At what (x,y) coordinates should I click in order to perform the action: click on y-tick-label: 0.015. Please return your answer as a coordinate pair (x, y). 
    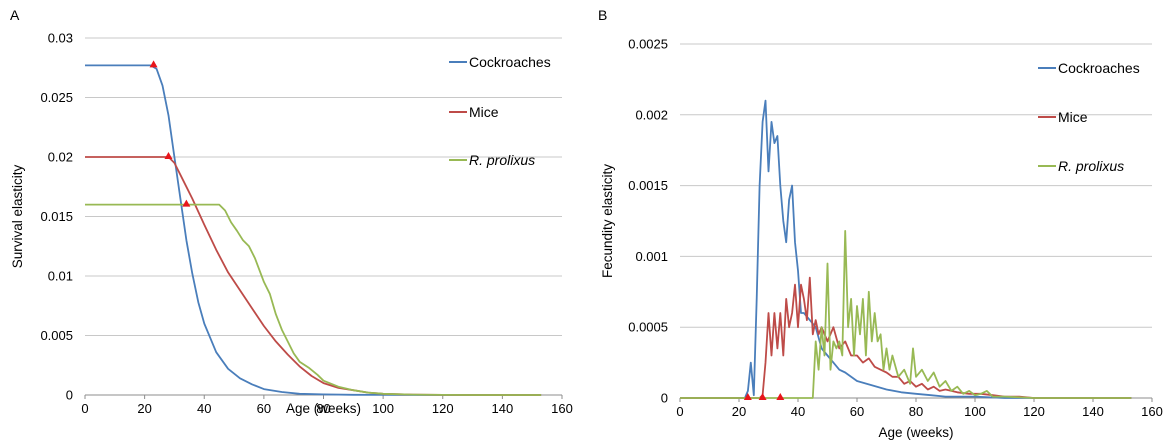
    Looking at the image, I should click on (56, 216).